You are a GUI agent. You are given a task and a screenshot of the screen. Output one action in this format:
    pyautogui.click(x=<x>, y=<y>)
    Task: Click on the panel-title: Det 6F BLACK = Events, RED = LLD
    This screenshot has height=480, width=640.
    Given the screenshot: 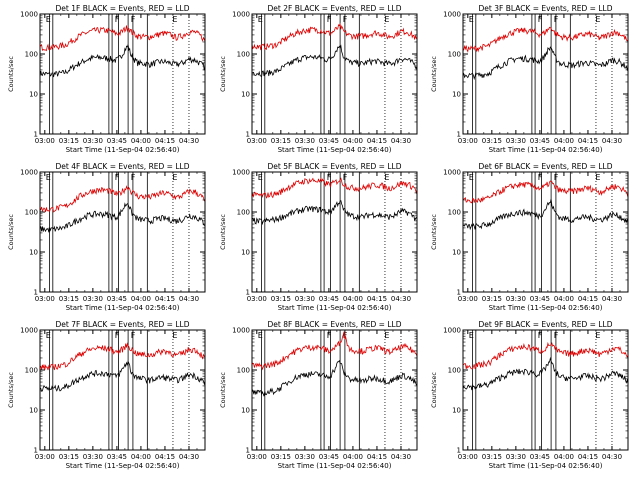 What is the action you would take?
    pyautogui.click(x=546, y=166)
    